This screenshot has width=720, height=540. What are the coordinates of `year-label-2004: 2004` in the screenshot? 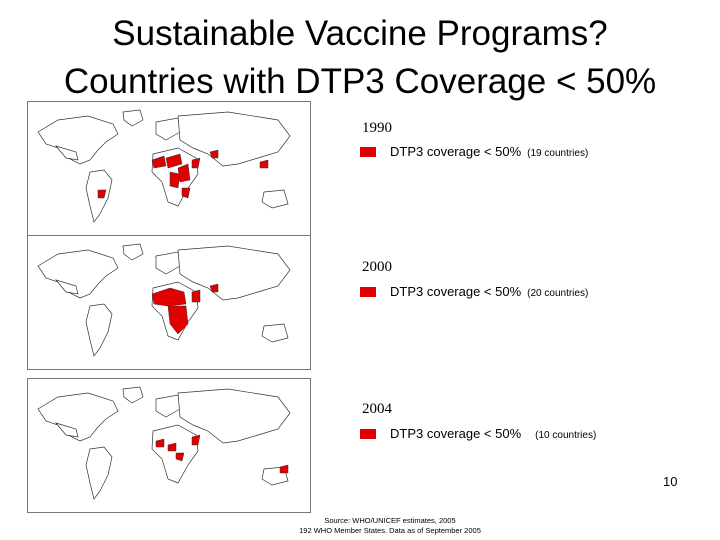 It's located at (377, 409).